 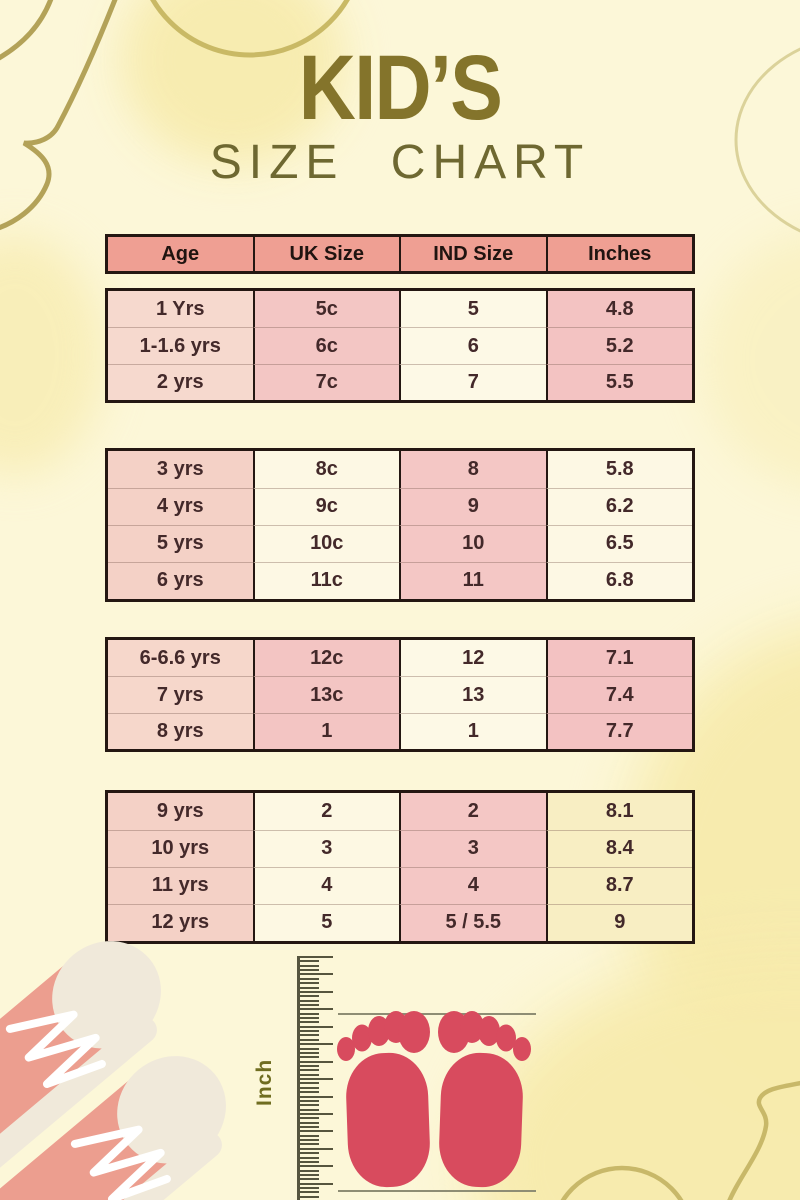 I want to click on table-row: 11 yrs 4 4 8.7, so click(x=400, y=885).